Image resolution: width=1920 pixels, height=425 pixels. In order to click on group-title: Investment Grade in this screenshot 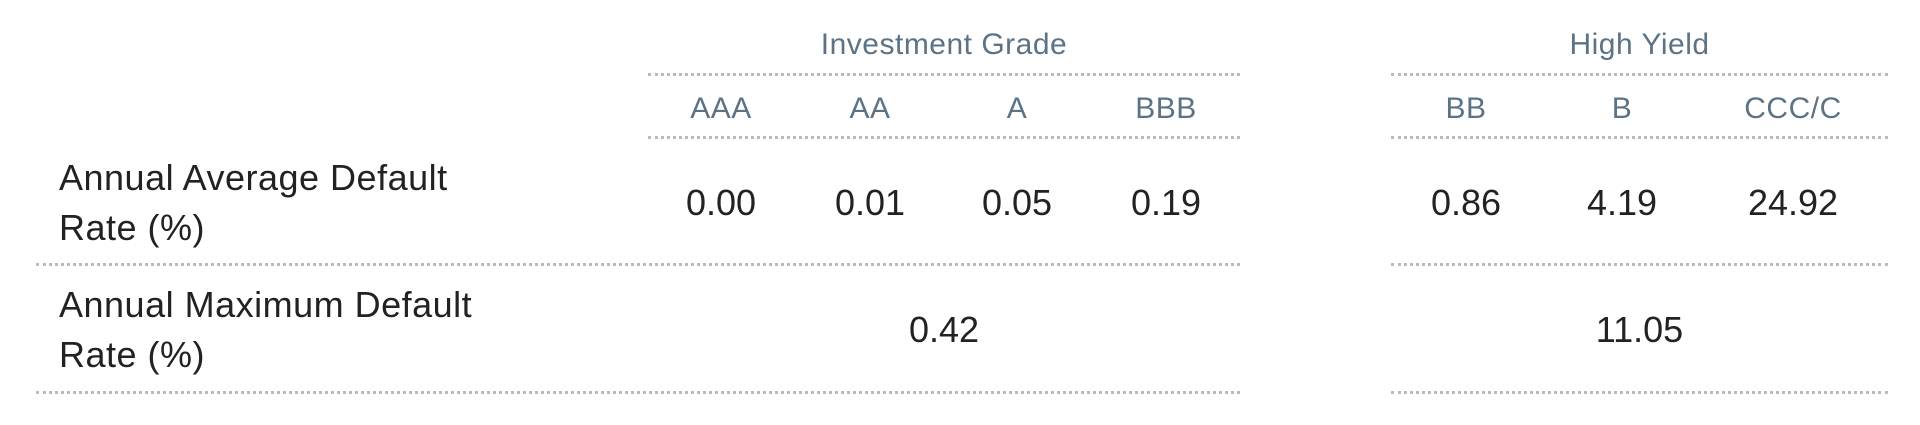, I will do `click(944, 44)`.